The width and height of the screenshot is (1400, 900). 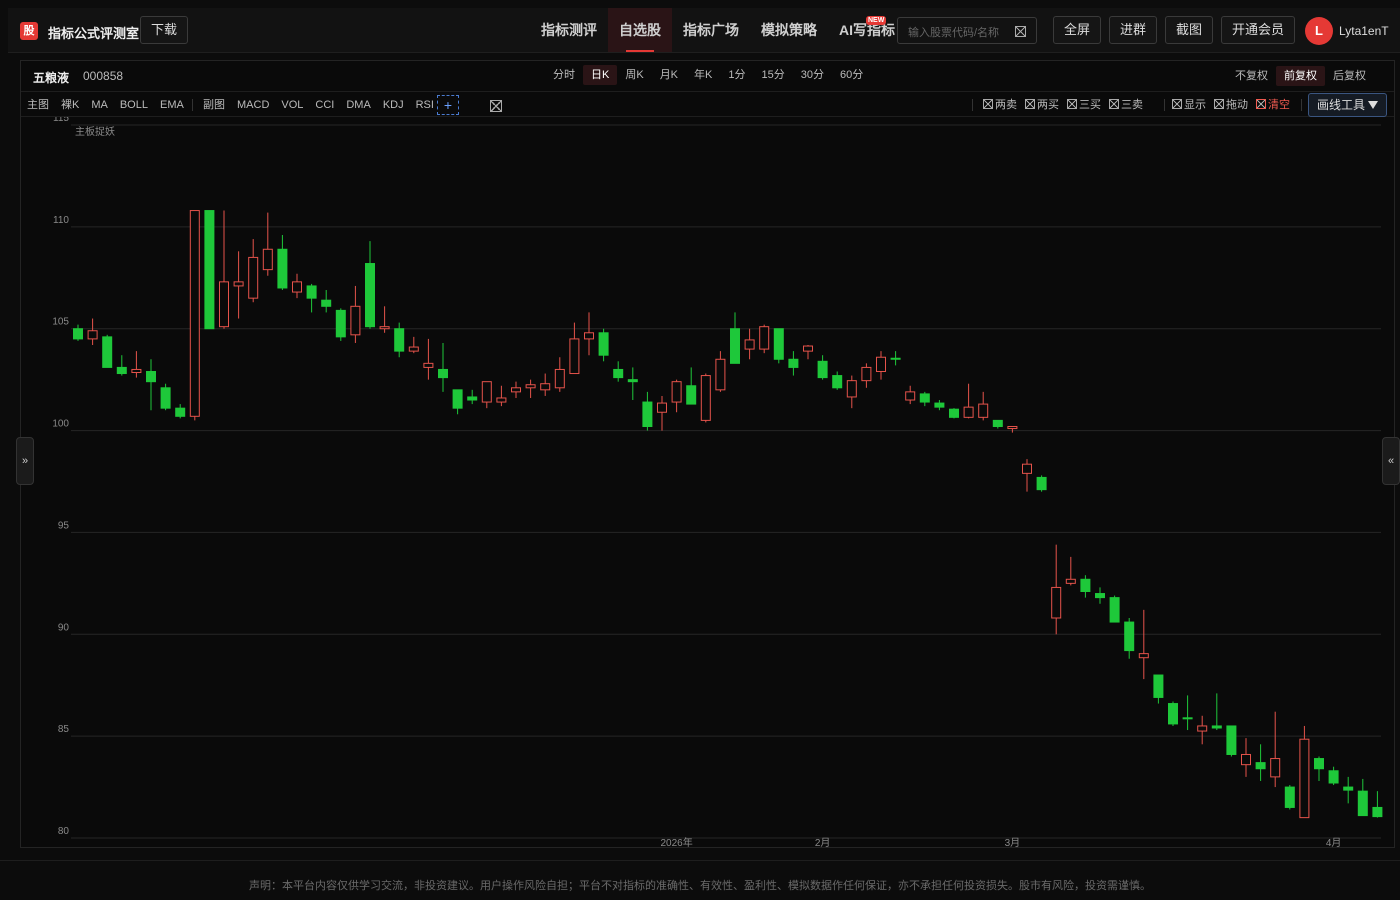 I want to click on main-indicator: EMA, so click(x=172, y=105).